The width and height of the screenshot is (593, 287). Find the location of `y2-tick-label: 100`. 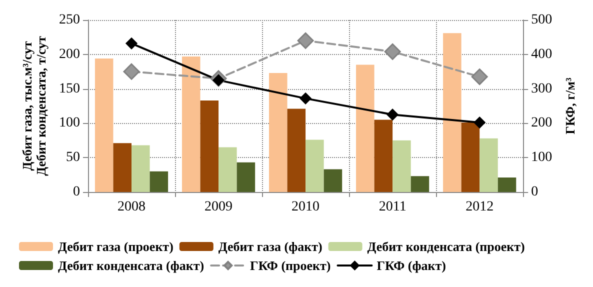

y2-tick-label: 100 is located at coordinates (541, 158).